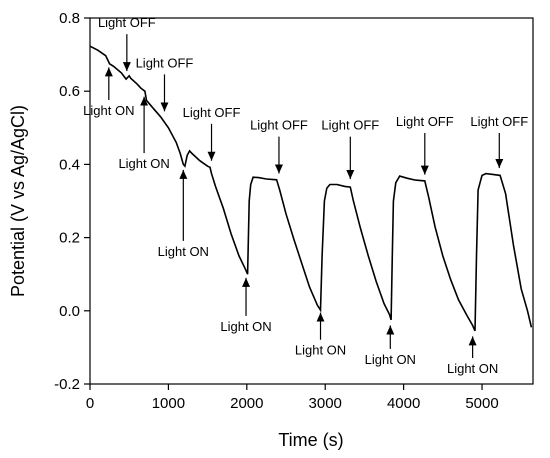  I want to click on x-axis: 0 1000 2000 3000 4000 5000, so click(292, 398).